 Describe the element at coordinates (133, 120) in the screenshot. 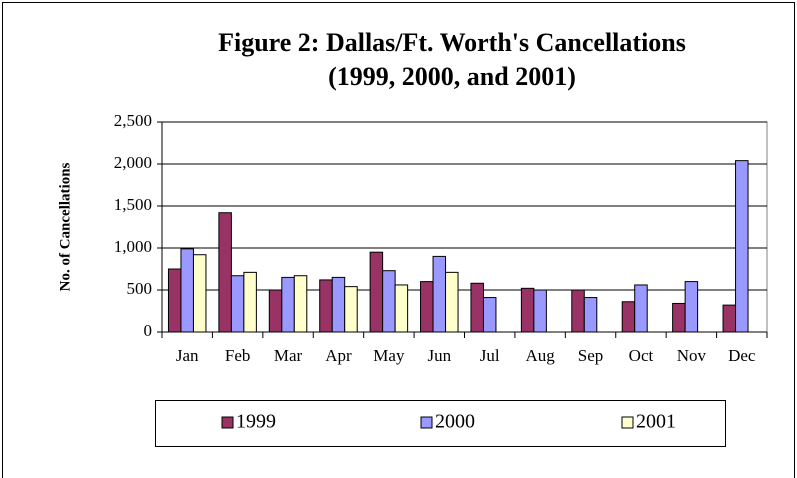

I see `y-tick-label: 2,500` at that location.